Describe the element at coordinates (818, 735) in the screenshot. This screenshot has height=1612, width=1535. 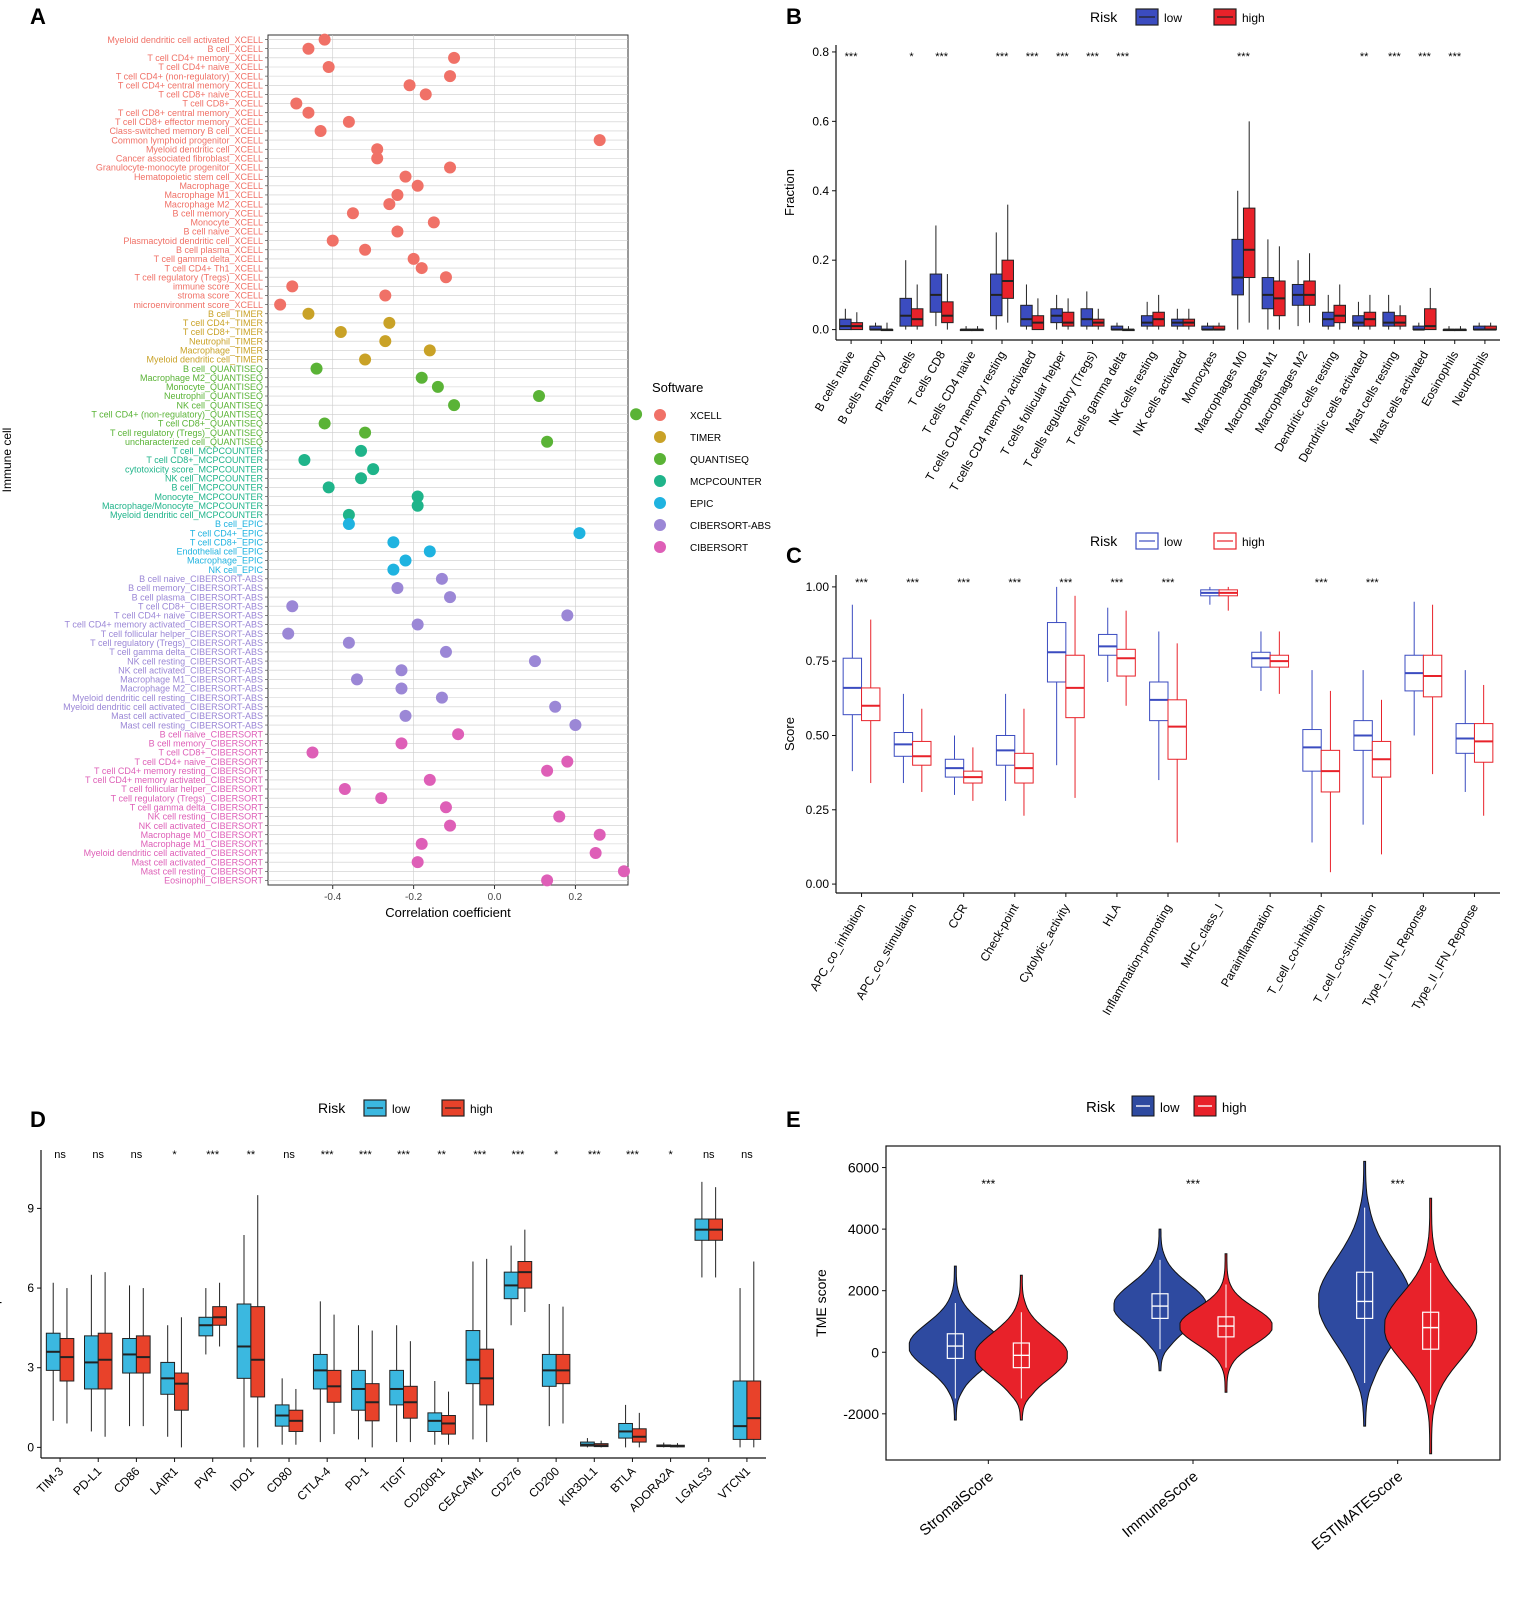
I see `y-tick-label: 0.50` at that location.